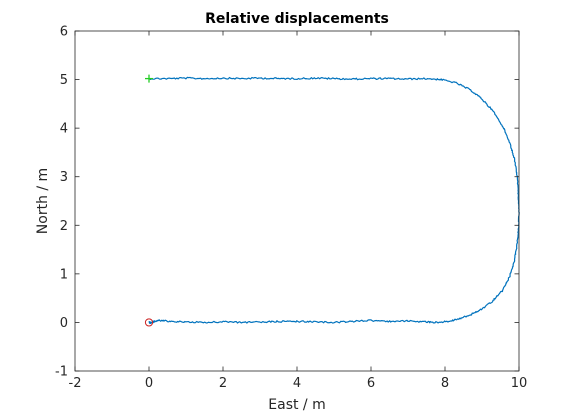 This screenshot has height=417, width=575. I want to click on y-tick-label: 4, so click(64, 129).